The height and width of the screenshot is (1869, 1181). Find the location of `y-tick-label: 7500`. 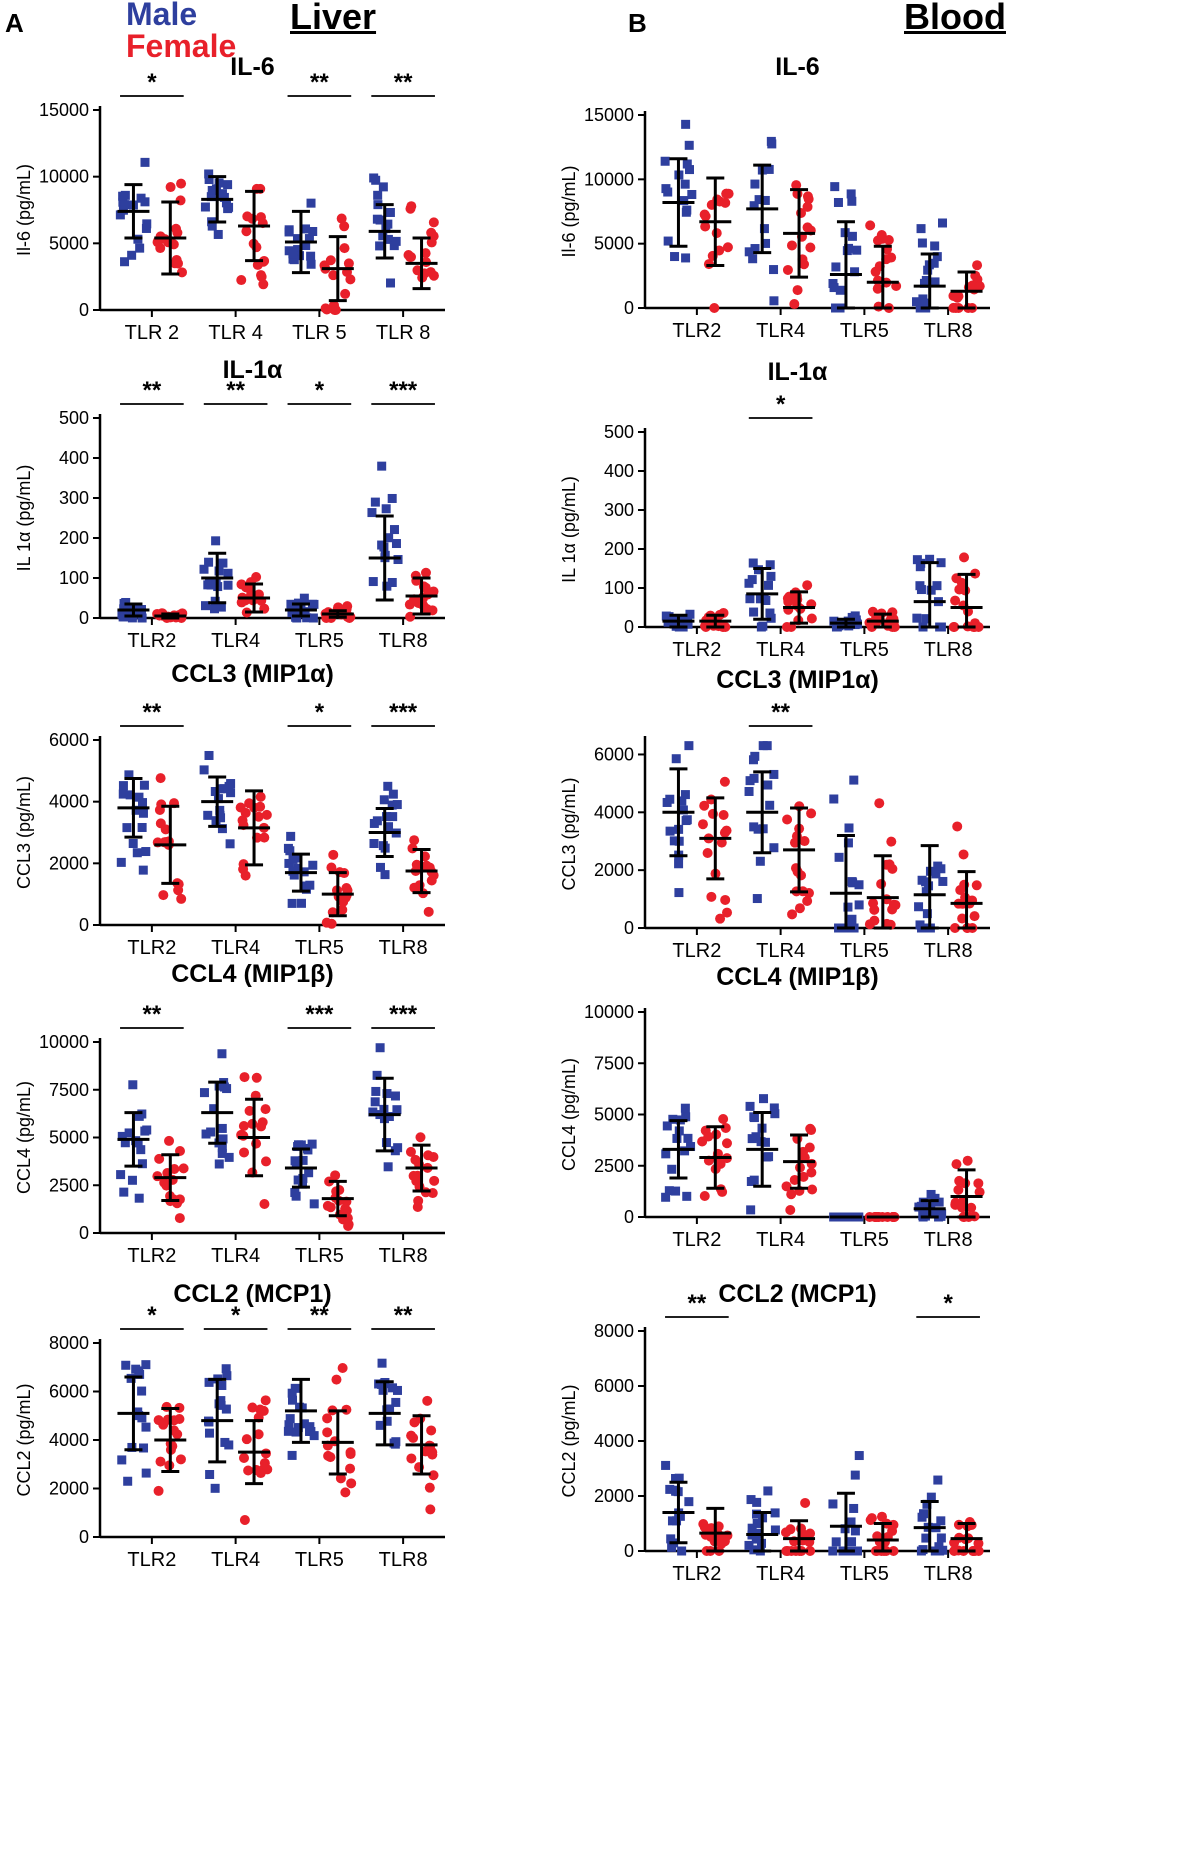

y-tick-label: 7500 is located at coordinates (69, 1090).